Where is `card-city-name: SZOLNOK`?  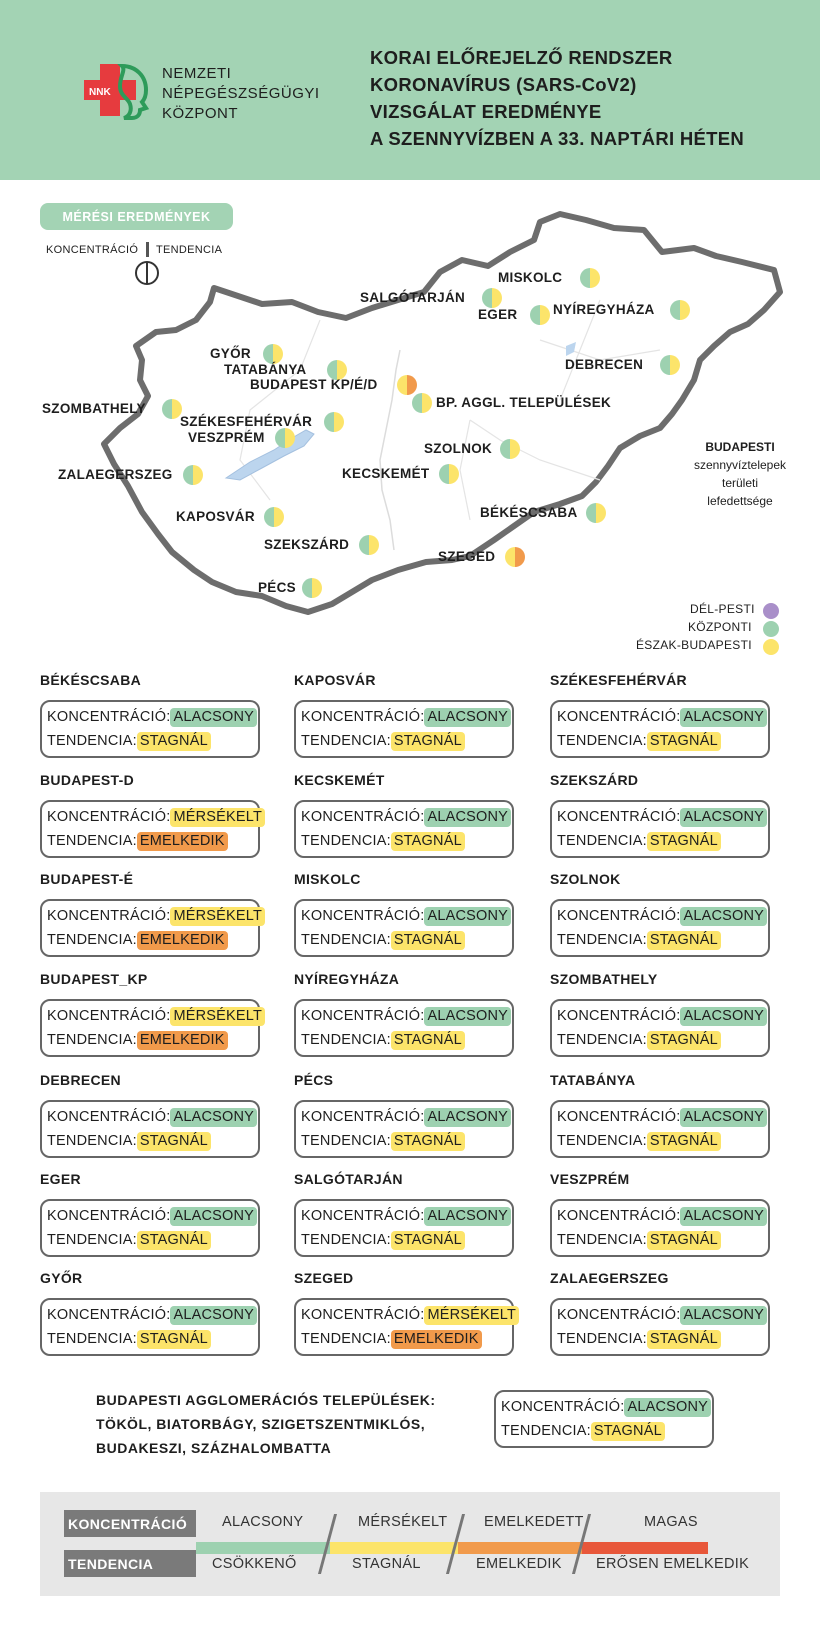
card-city-name: SZOLNOK is located at coordinates (585, 879).